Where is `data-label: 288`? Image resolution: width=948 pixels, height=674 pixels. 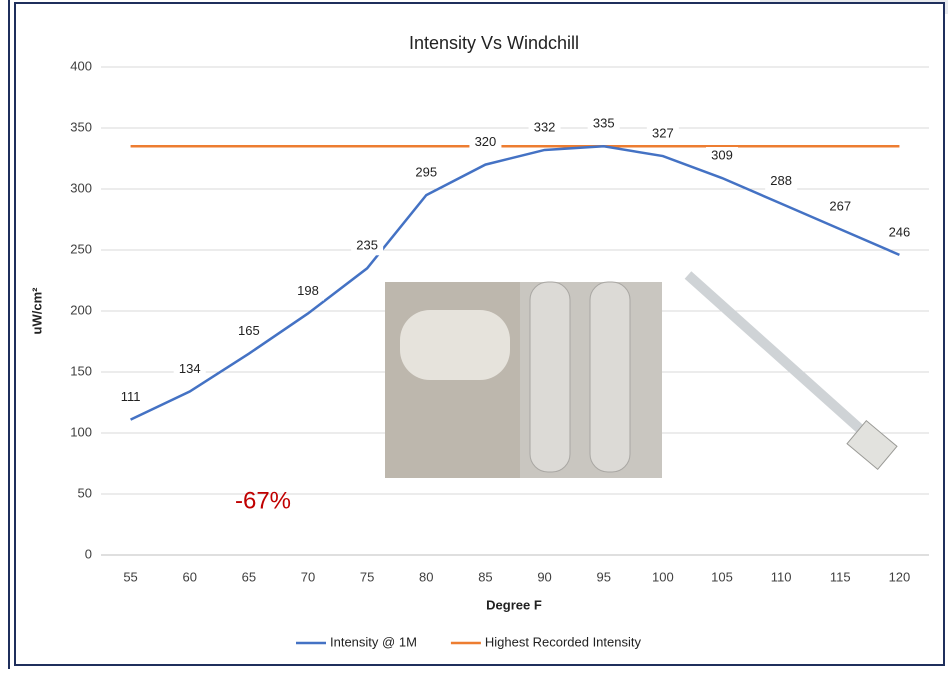 data-label: 288 is located at coordinates (781, 180).